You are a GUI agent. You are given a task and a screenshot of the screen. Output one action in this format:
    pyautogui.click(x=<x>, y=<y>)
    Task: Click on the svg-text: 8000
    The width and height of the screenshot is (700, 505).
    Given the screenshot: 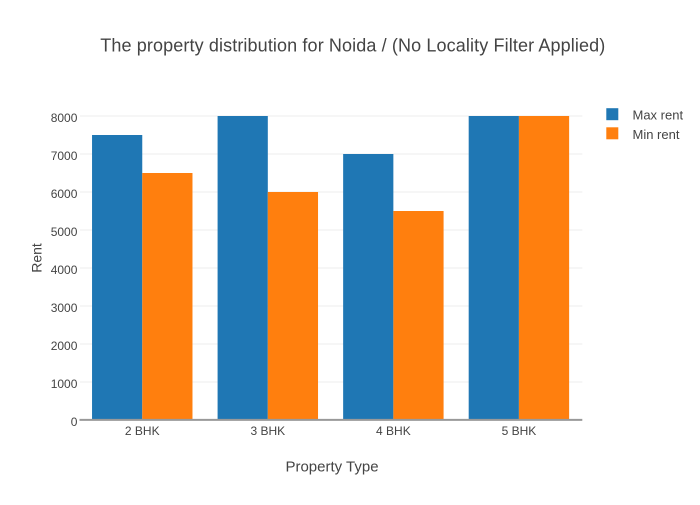 What is the action you would take?
    pyautogui.click(x=64, y=118)
    